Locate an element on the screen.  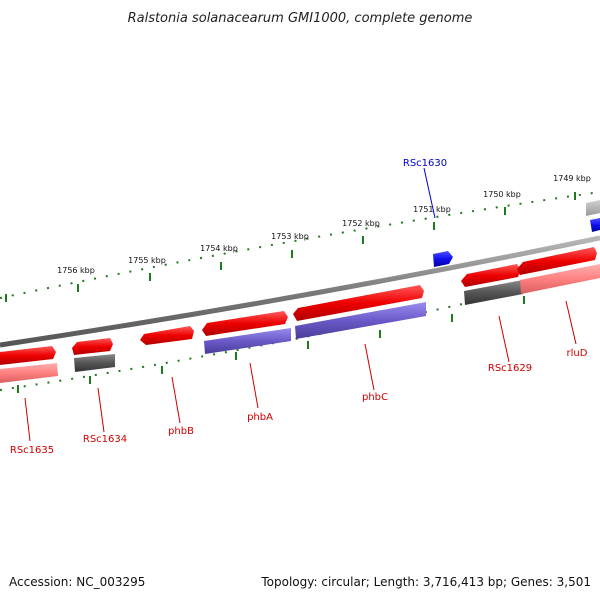
gene-label-phbc: phbC is located at coordinates (375, 397).